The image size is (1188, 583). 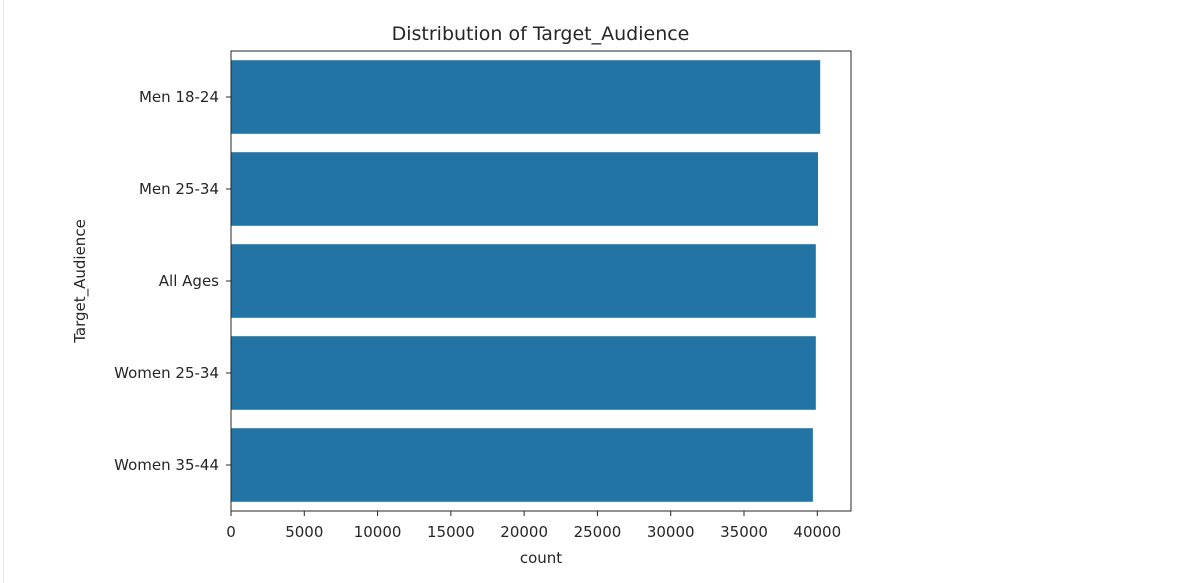 I want to click on y-tick-label: Men 18-24, so click(x=179, y=97).